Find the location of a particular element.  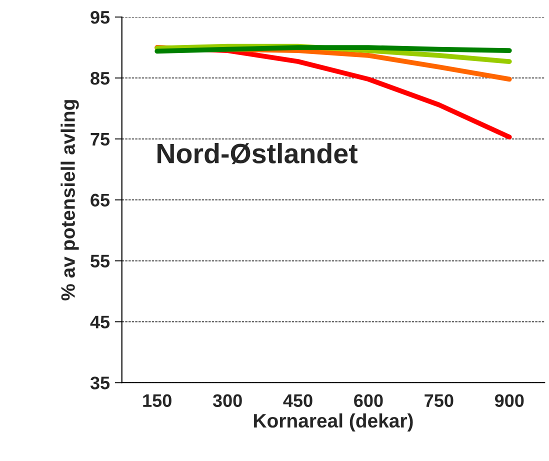

y-tick-label: 35 is located at coordinates (100, 383).